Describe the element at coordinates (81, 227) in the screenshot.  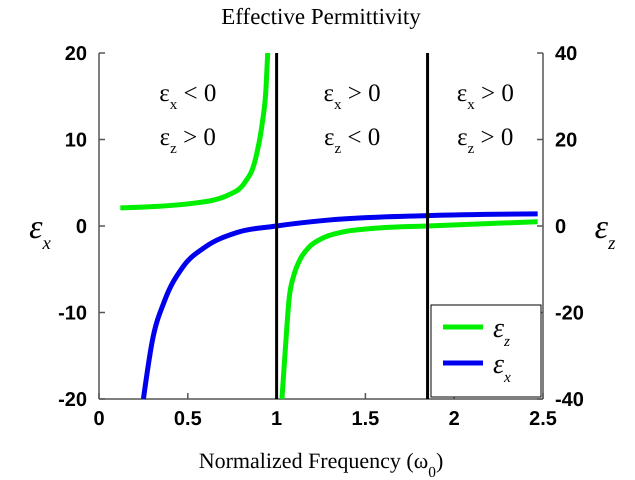
I see `y-tick-label: 0` at that location.